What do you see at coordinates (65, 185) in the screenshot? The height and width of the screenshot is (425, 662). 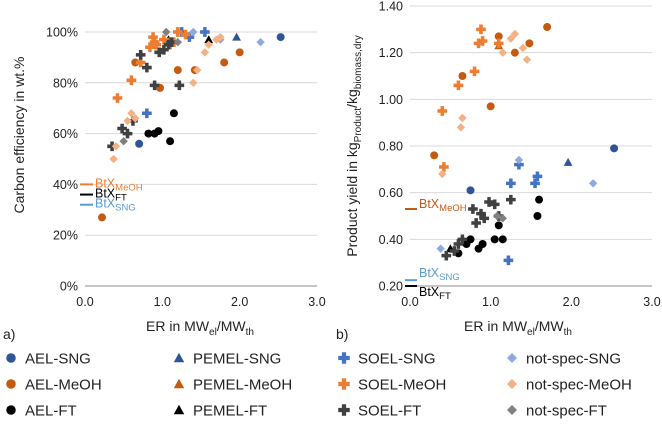 I see `y-tick-label: 40%` at bounding box center [65, 185].